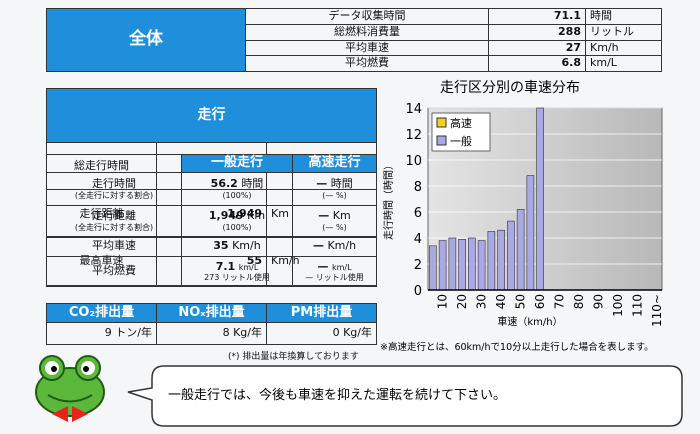 Image resolution: width=700 pixels, height=434 pixels. I want to click on general-cell: 7.1 km/L 273 リットル使用, so click(237, 271).